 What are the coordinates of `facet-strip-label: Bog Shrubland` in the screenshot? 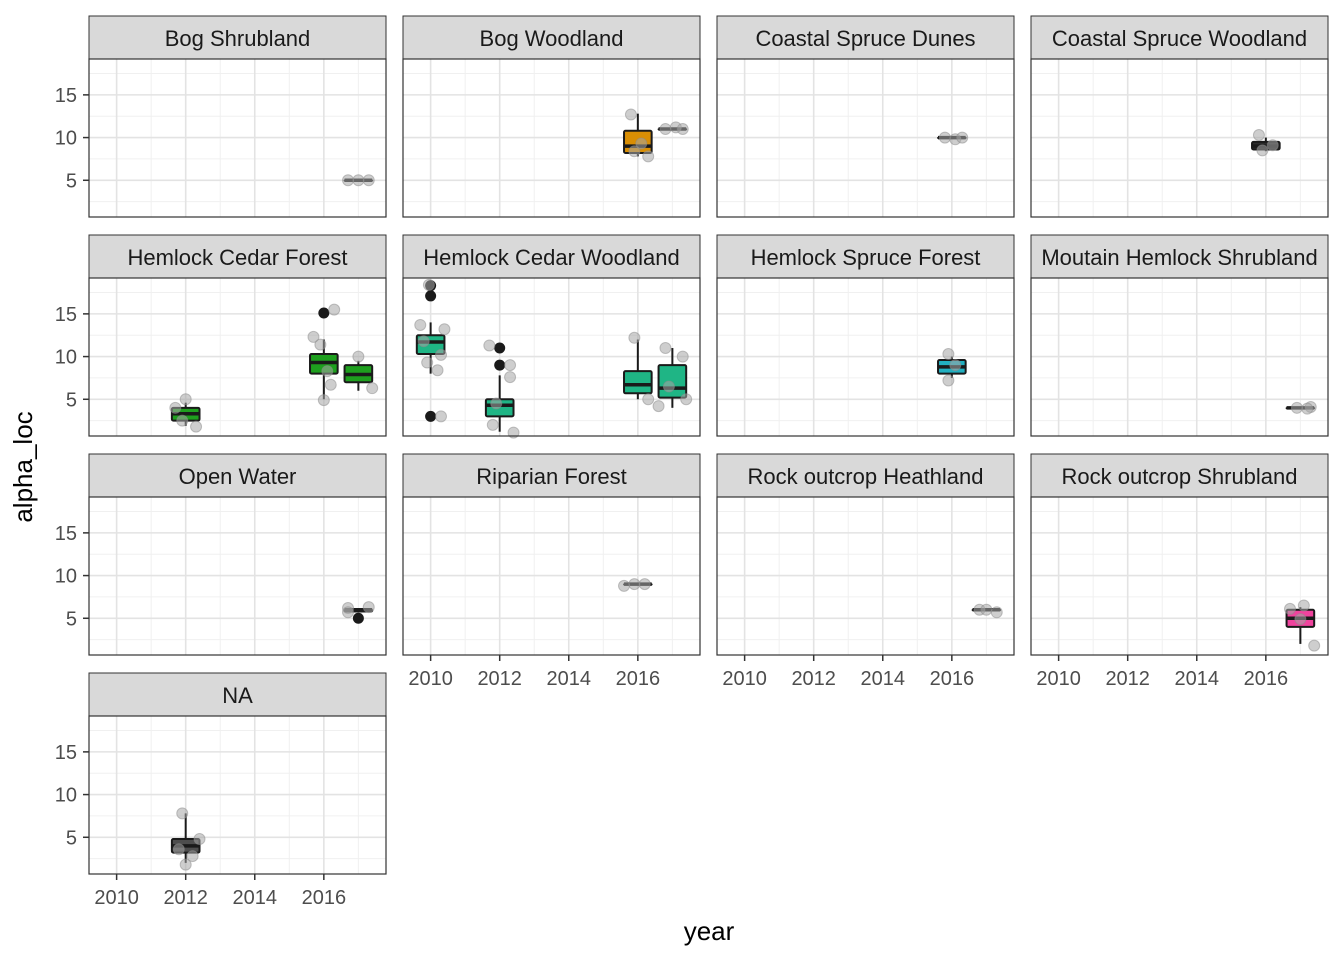 It's located at (238, 38).